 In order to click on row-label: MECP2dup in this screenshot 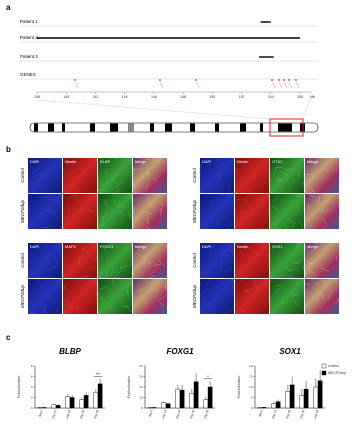, I will do `click(194, 211)`.